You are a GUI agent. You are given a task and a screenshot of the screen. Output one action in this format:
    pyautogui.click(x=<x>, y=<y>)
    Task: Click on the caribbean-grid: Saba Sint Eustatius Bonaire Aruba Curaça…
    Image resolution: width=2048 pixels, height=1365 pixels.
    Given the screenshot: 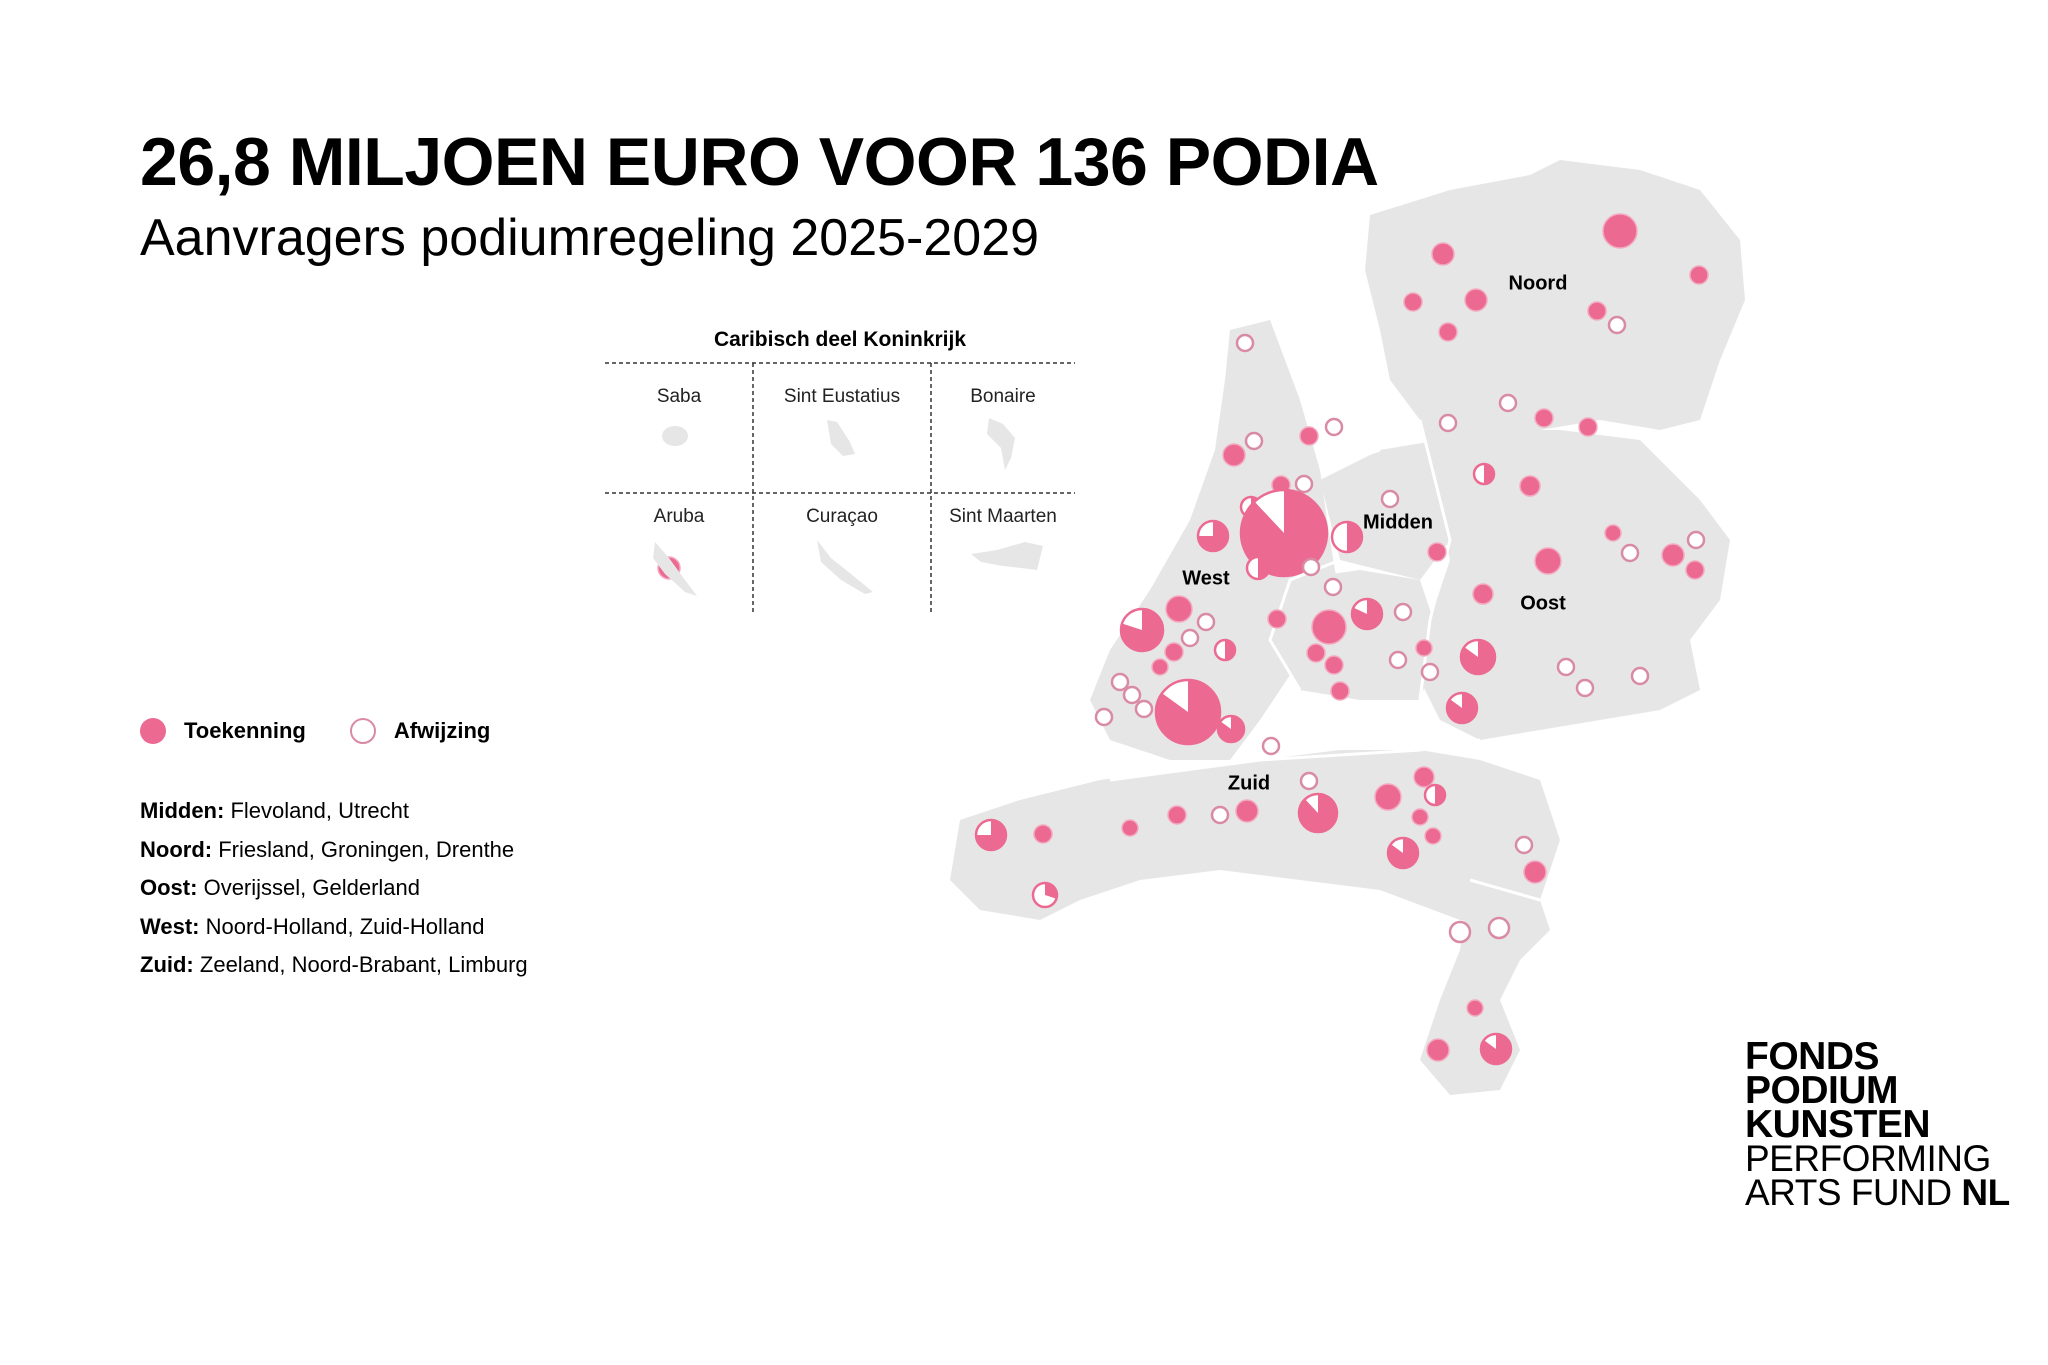 What is the action you would take?
    pyautogui.click(x=840, y=488)
    